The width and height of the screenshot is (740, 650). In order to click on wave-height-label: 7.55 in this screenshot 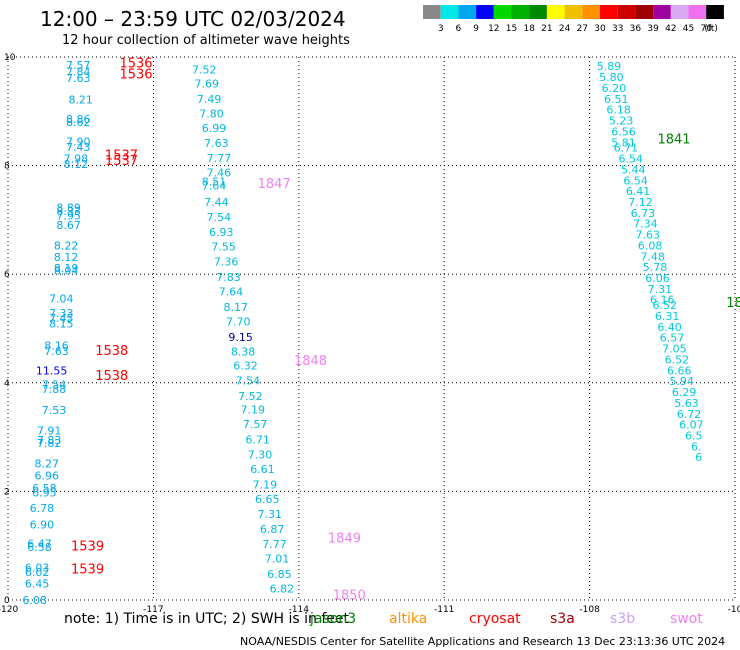, I will do `click(223, 247)`.